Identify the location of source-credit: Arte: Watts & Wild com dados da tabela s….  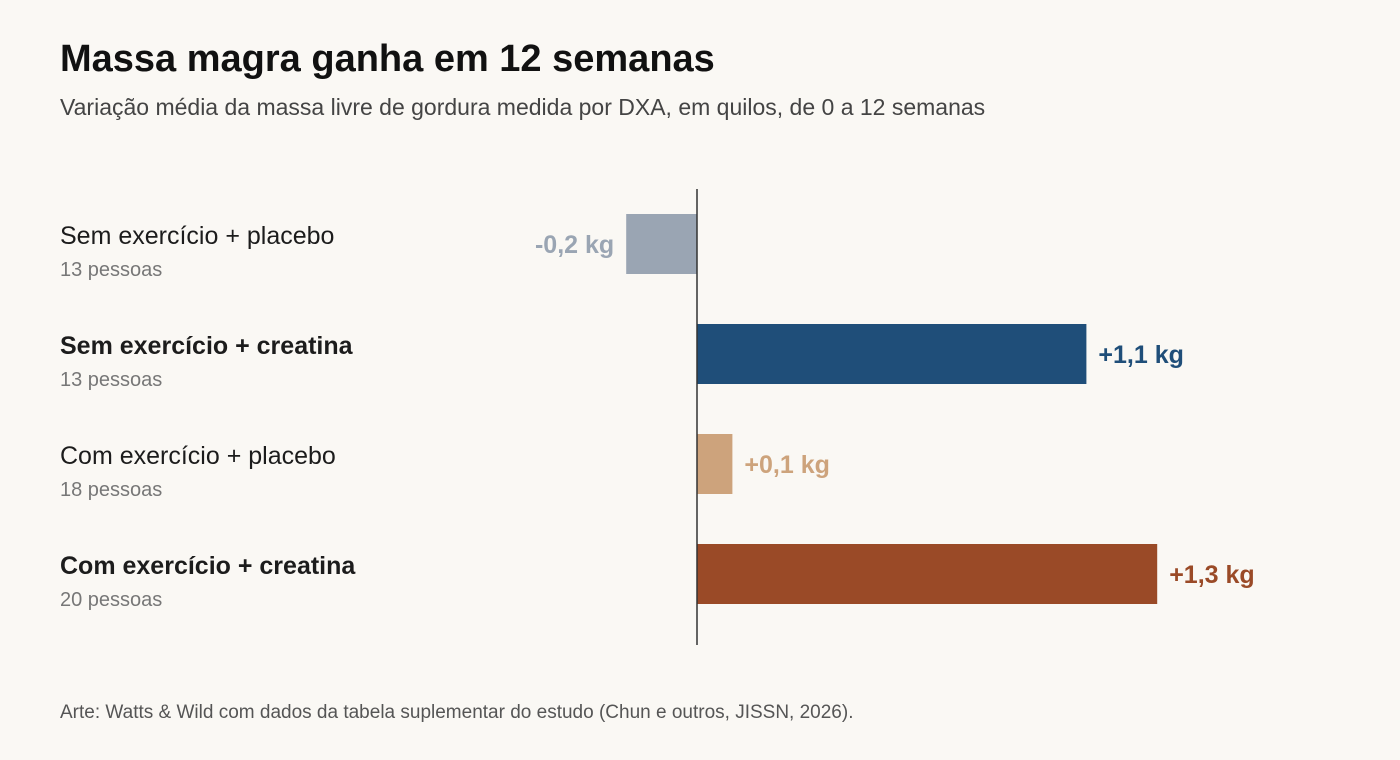
(457, 712).